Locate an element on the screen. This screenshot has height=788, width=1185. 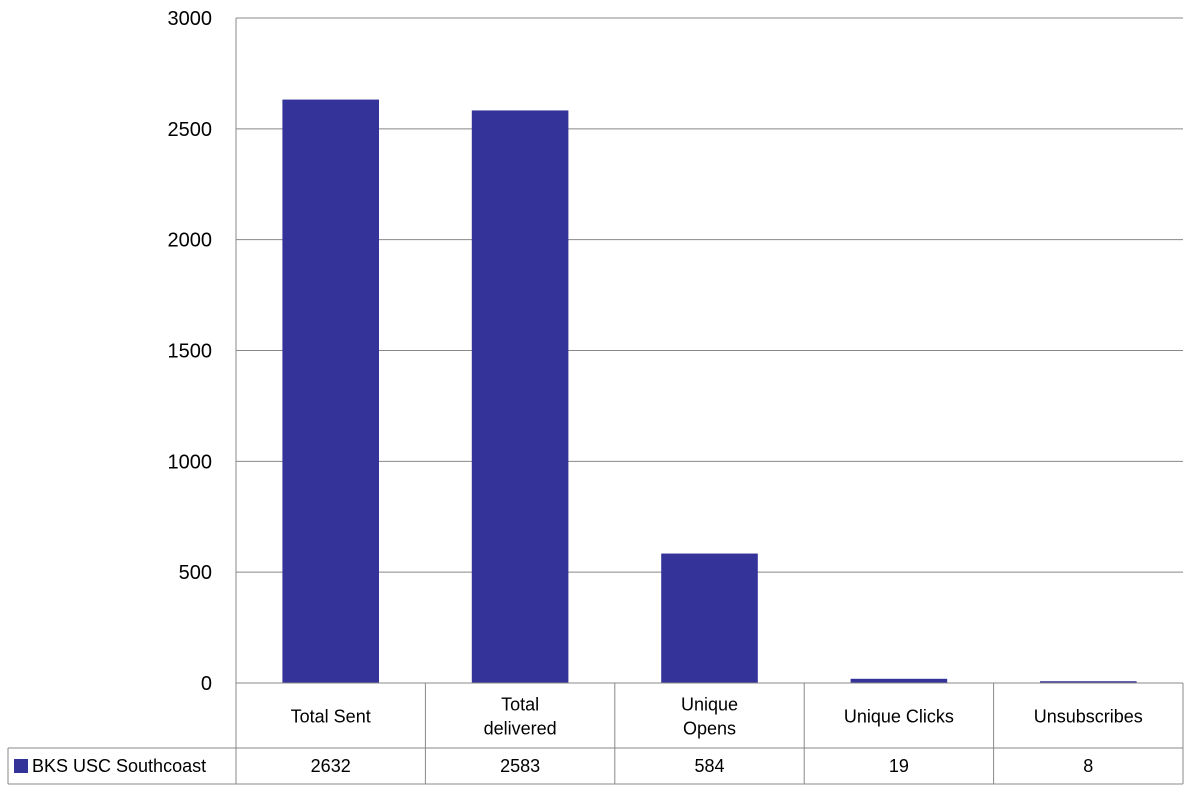
x-category-label: Unique is located at coordinates (709, 705).